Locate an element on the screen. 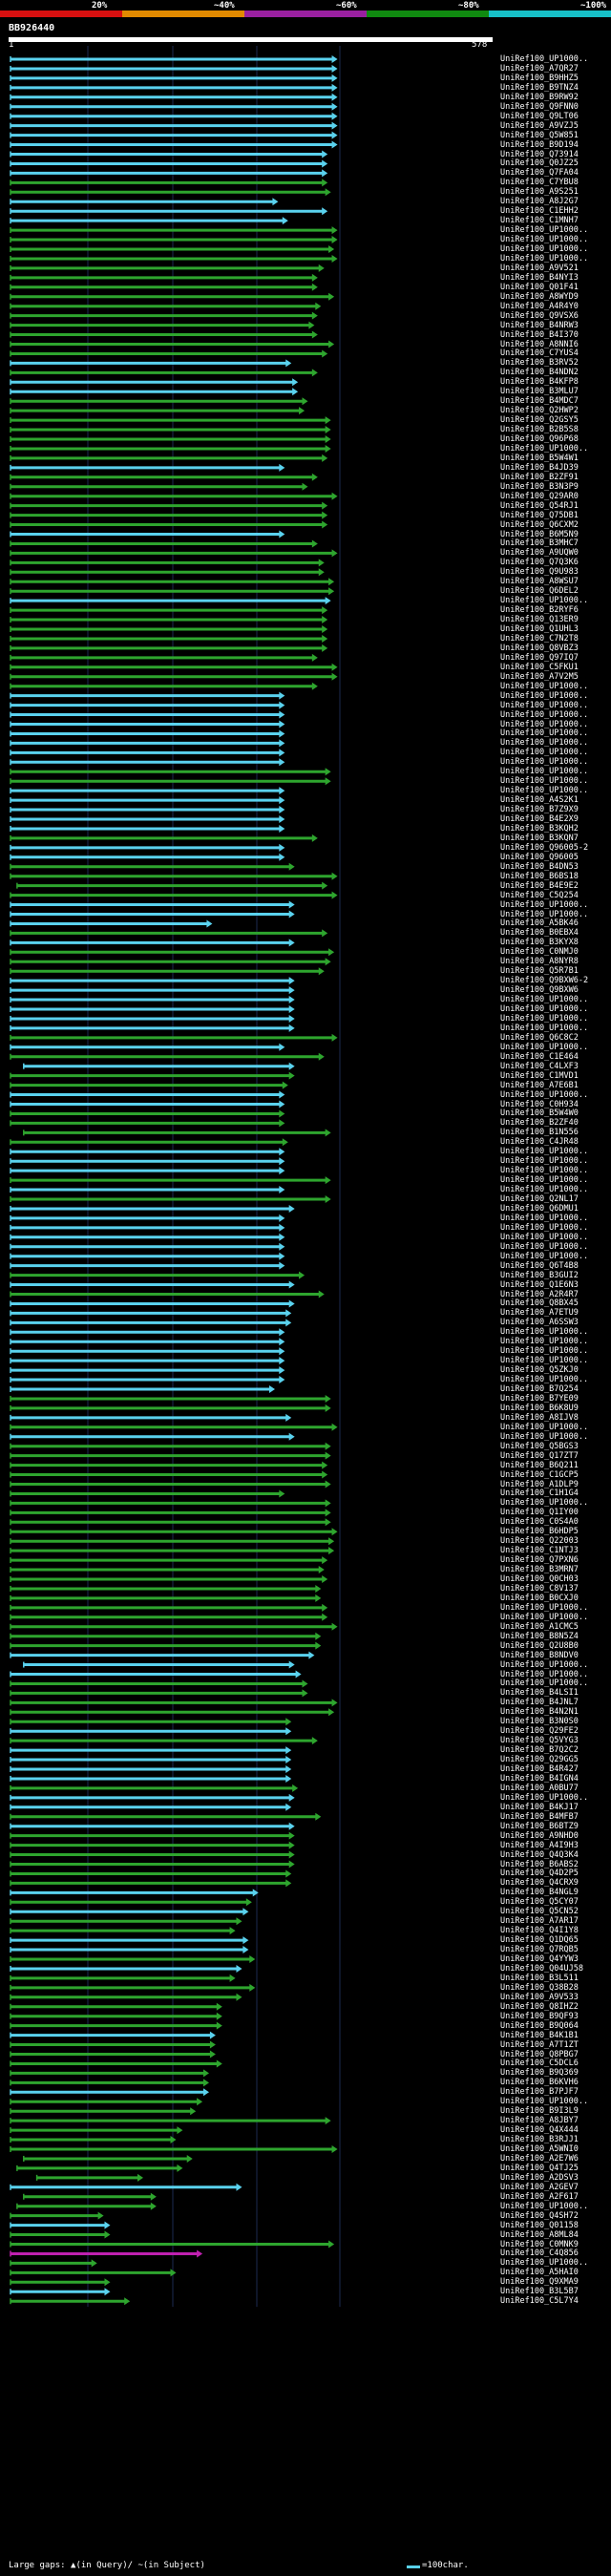 The height and width of the screenshot is (2576, 611). hit-label: UniRef100_B4NYI3 is located at coordinates (539, 277).